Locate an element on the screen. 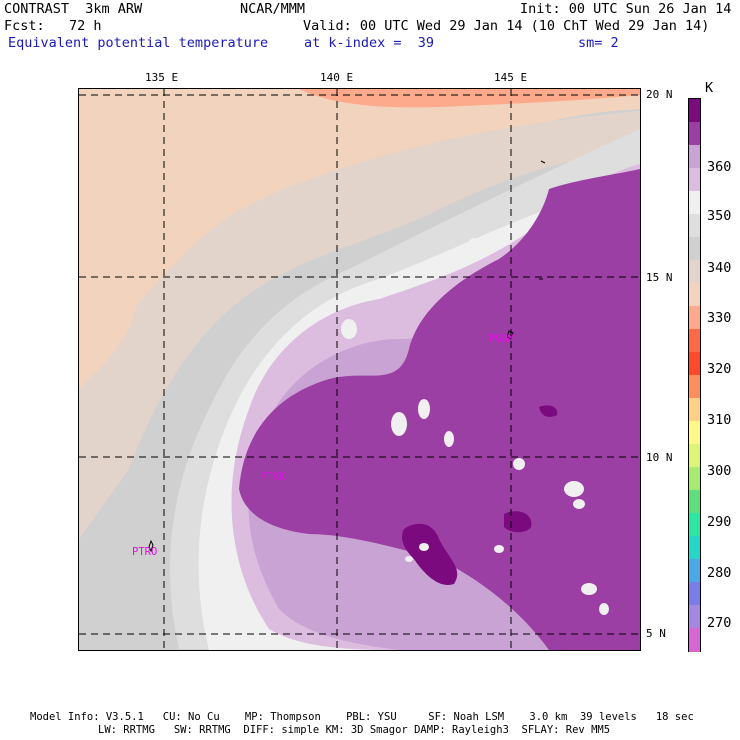  lat-label-20n: 20 N is located at coordinates (659, 94).